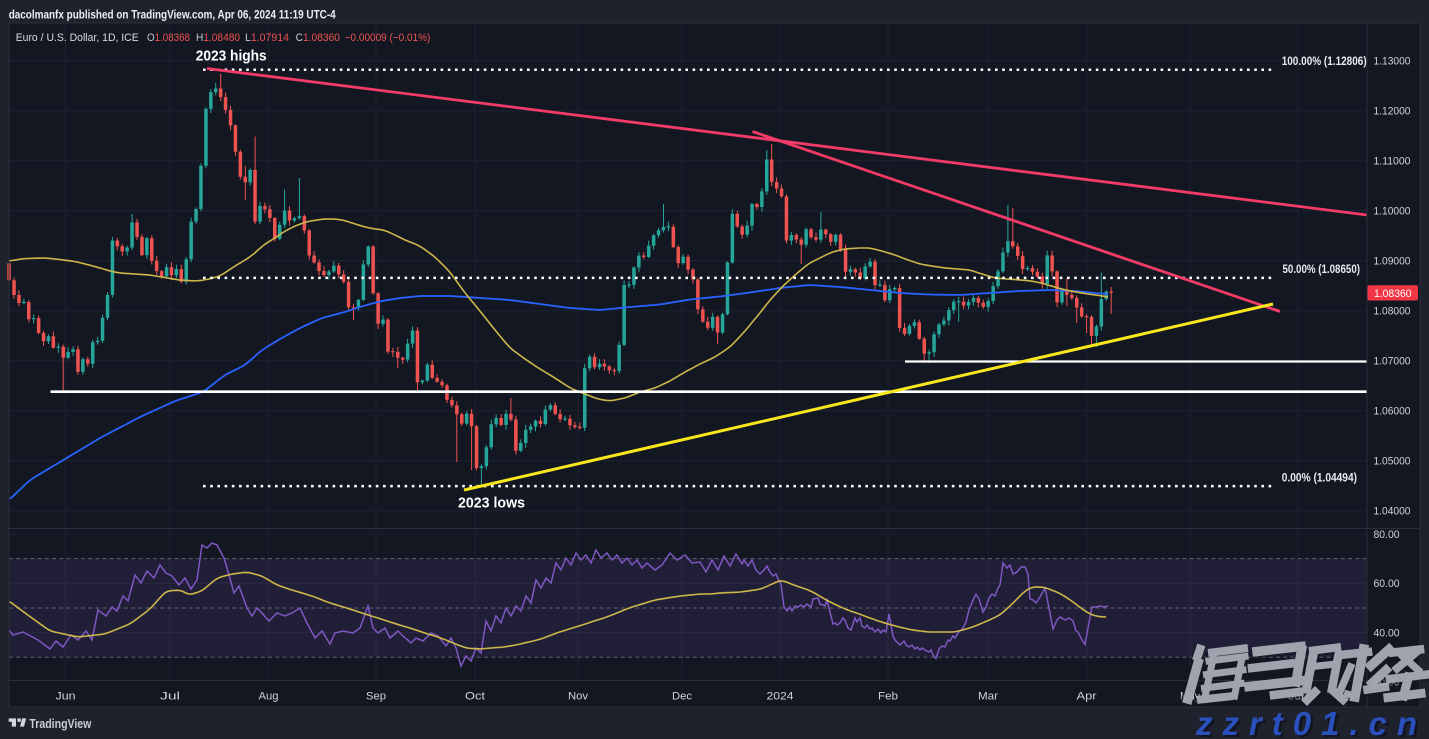 The height and width of the screenshot is (739, 1429). What do you see at coordinates (475, 697) in the screenshot?
I see `svg-text: Oct` at bounding box center [475, 697].